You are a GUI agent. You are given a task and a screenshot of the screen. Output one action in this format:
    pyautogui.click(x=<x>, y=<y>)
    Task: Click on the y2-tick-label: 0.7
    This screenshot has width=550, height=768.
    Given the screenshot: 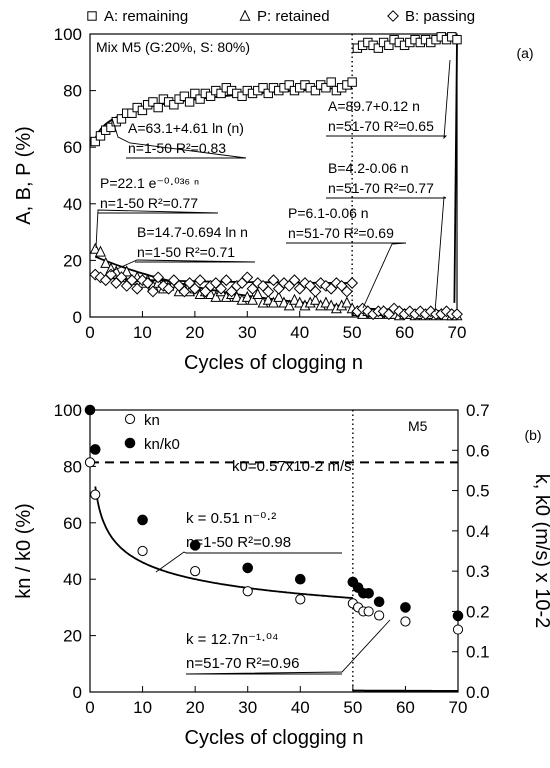 What is the action you would take?
    pyautogui.click(x=478, y=410)
    